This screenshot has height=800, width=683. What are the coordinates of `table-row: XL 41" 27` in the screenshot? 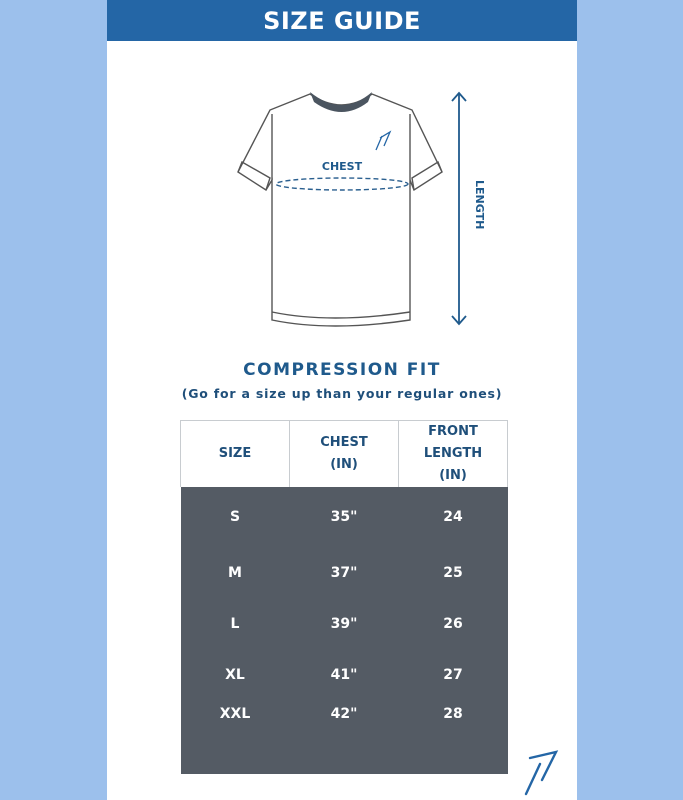 It's located at (344, 674).